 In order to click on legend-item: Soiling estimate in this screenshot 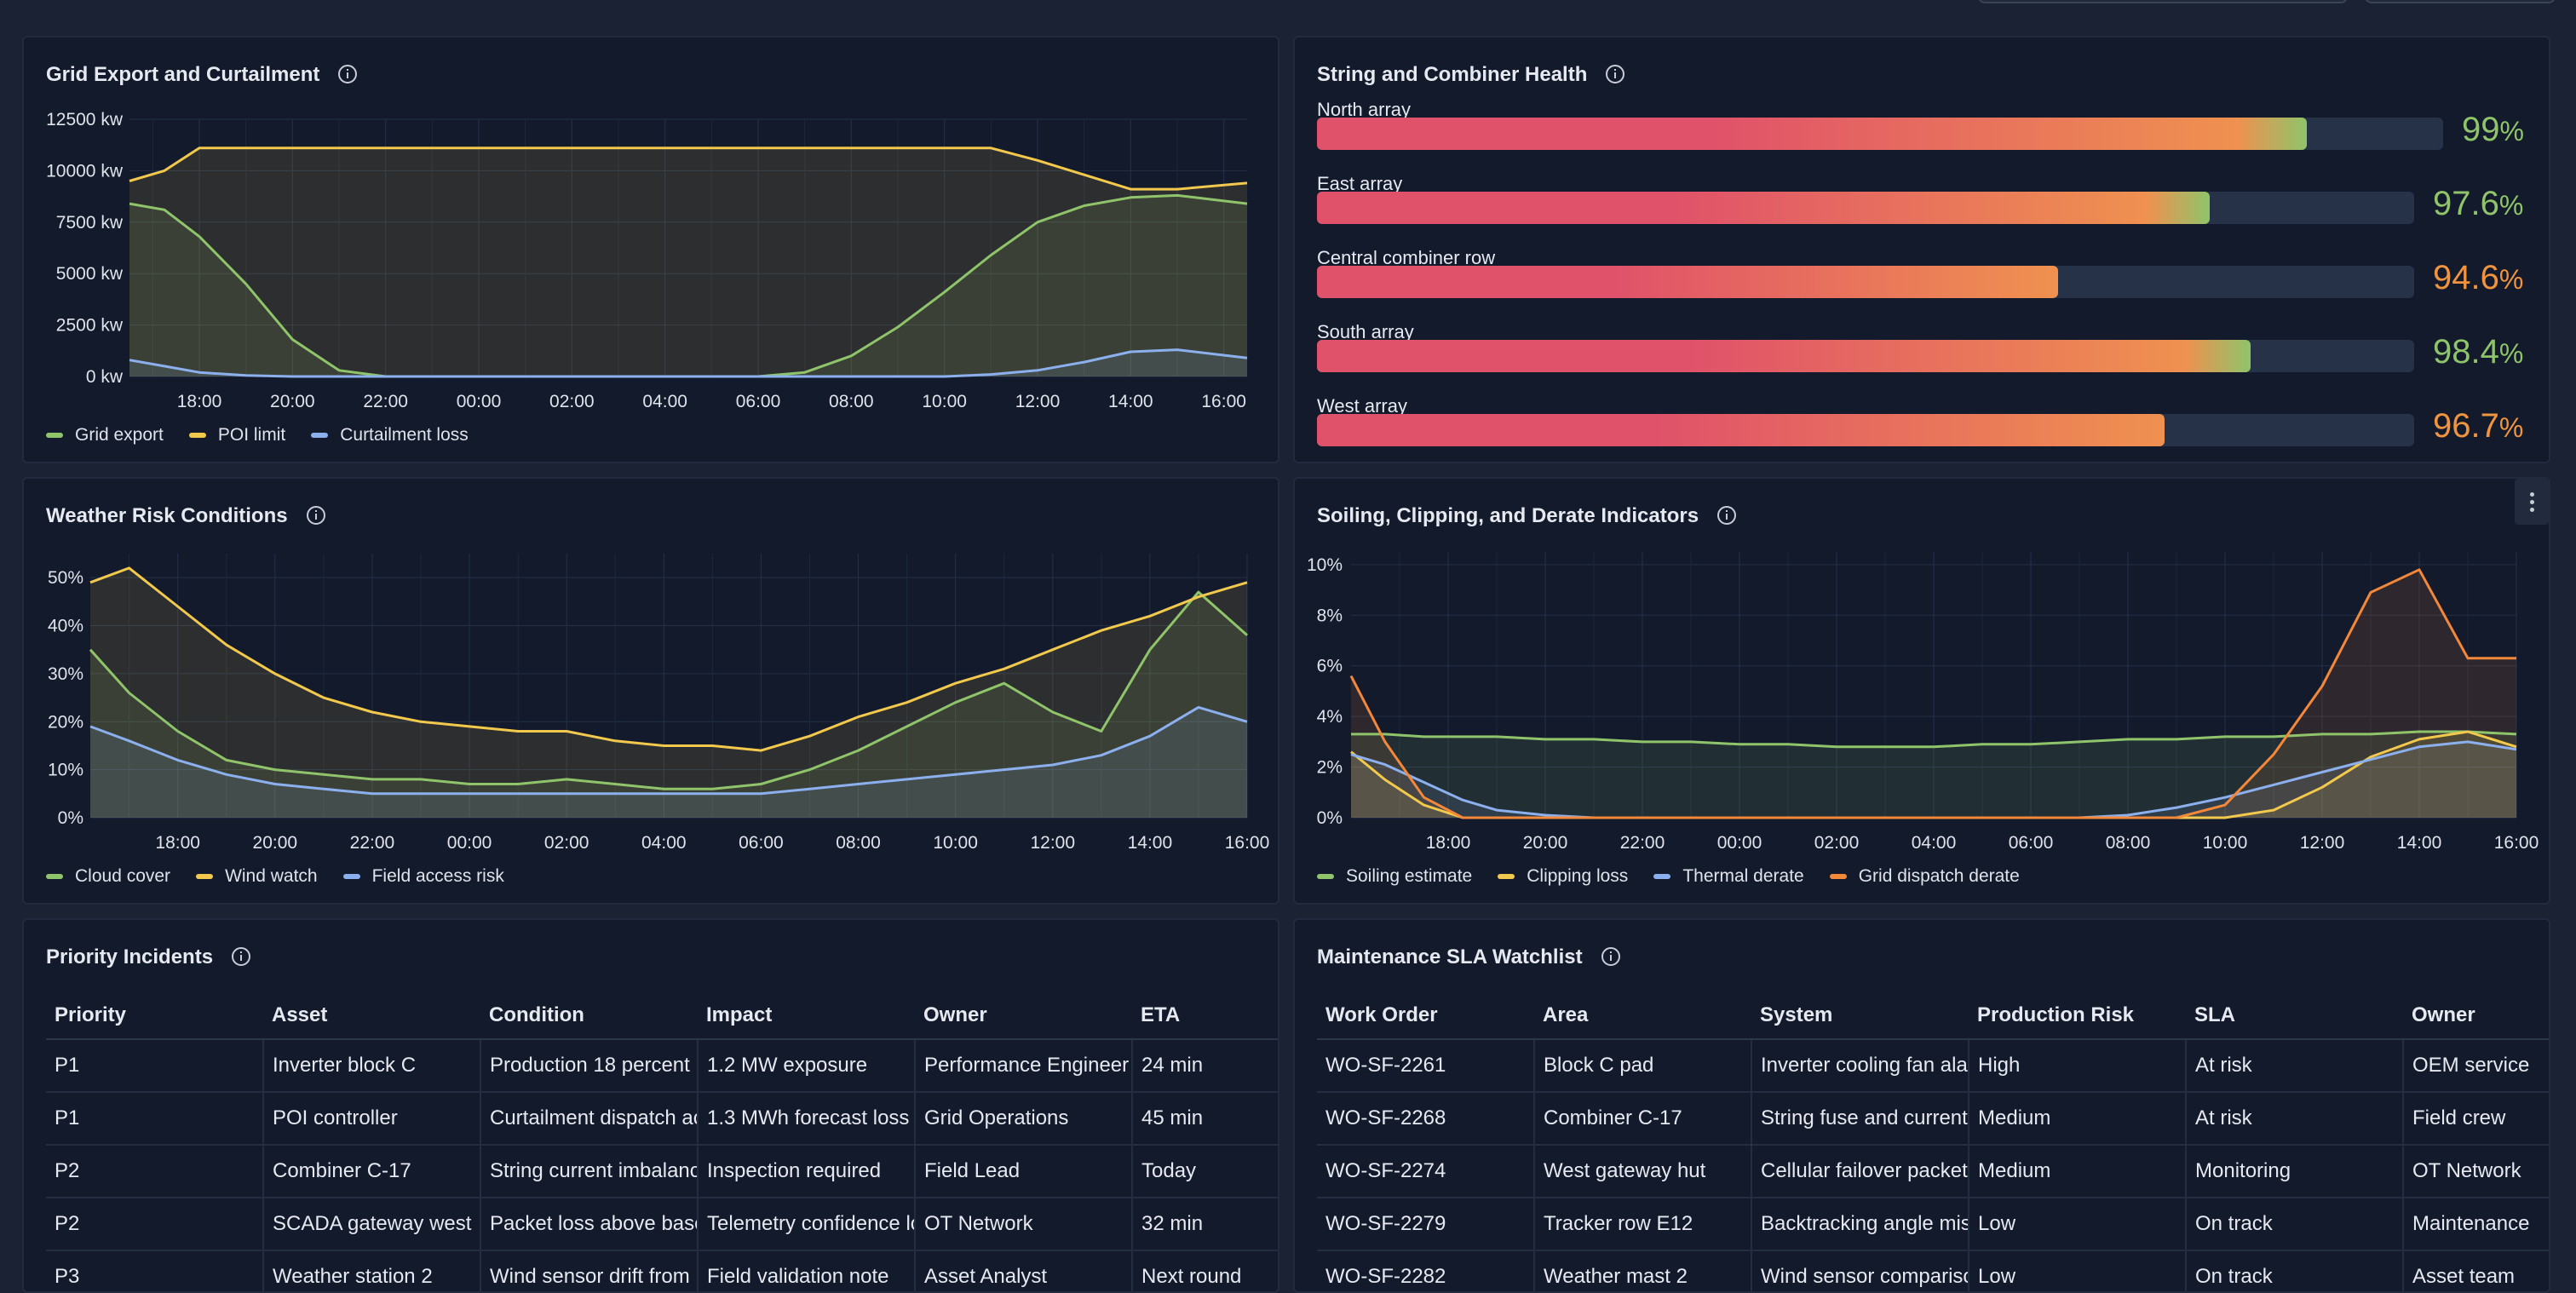, I will do `click(1395, 876)`.